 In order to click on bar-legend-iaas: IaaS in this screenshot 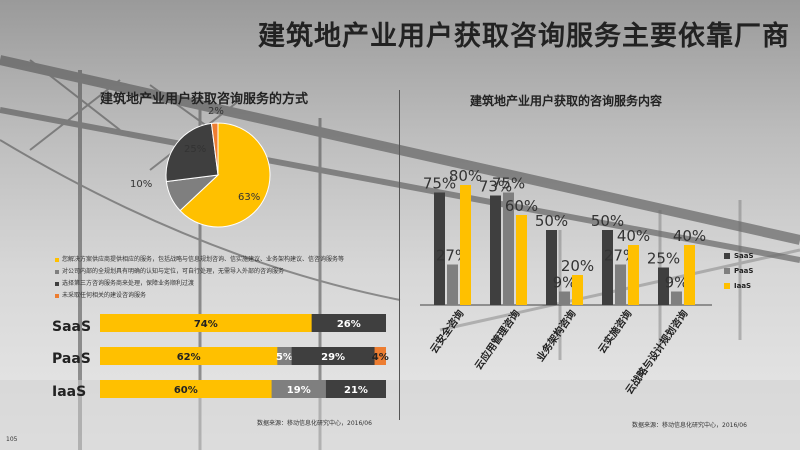, I will do `click(737, 286)`.